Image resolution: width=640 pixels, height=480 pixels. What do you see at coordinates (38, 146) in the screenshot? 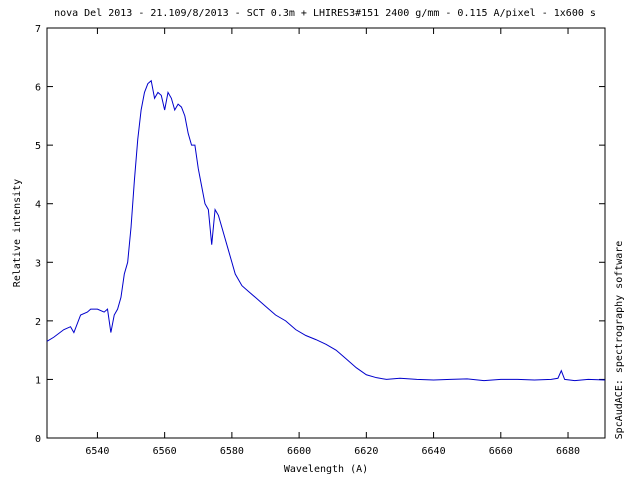
I see `y-tick-label: 5` at bounding box center [38, 146].